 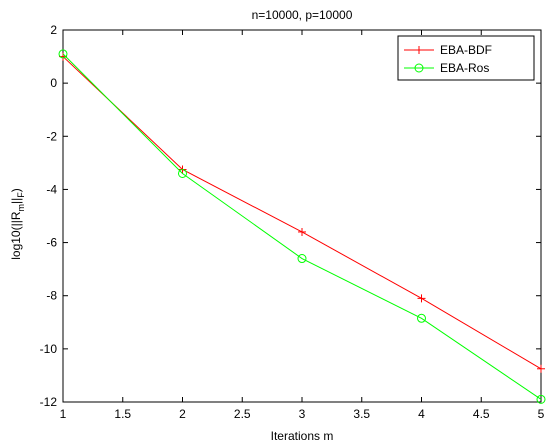 What do you see at coordinates (16, 235) in the screenshot?
I see `y-label-prefix: log10(||R` at bounding box center [16, 235].